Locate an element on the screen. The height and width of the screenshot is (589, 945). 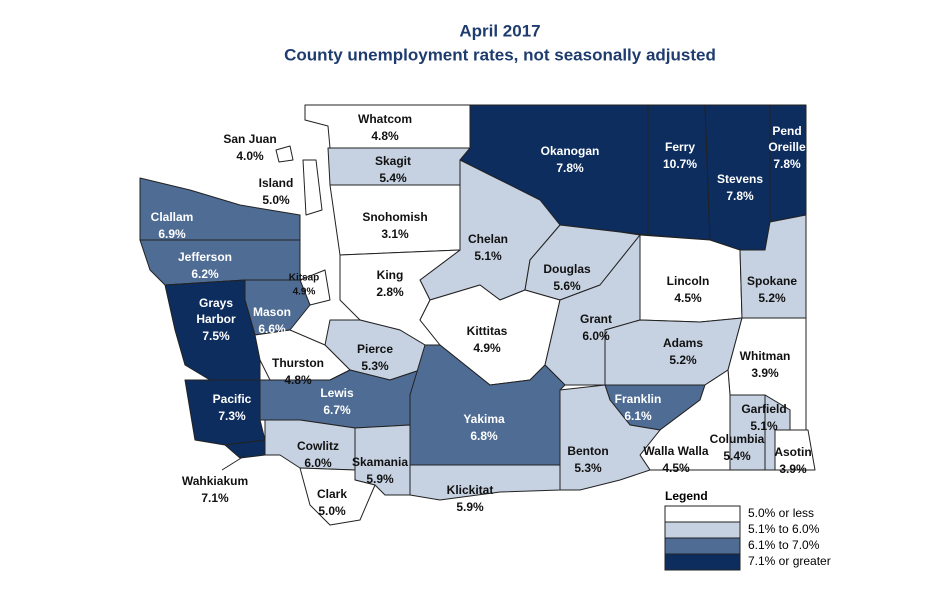
county-name: Chelan is located at coordinates (488, 239).